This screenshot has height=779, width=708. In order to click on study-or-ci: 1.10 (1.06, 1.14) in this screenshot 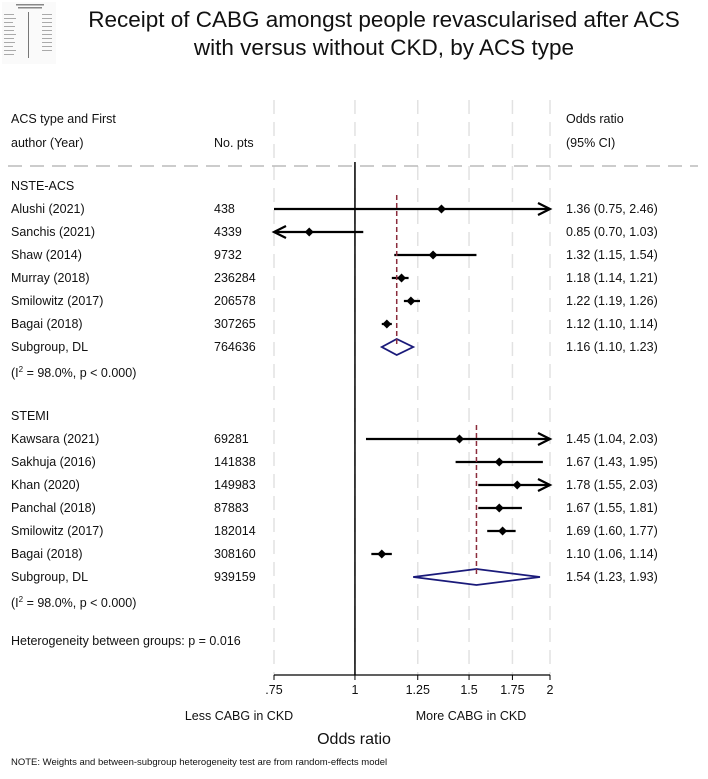, I will do `click(612, 554)`.